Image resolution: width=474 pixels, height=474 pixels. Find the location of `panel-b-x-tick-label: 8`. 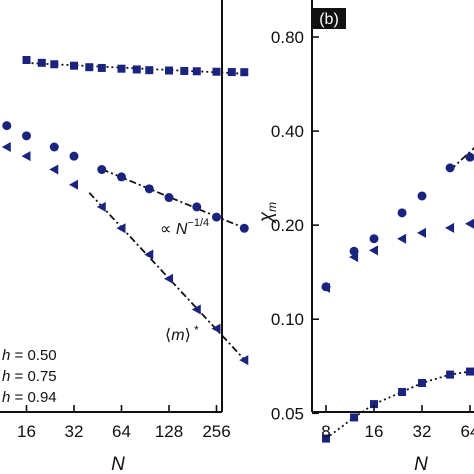

panel-b-x-tick-label: 8 is located at coordinates (325, 431).